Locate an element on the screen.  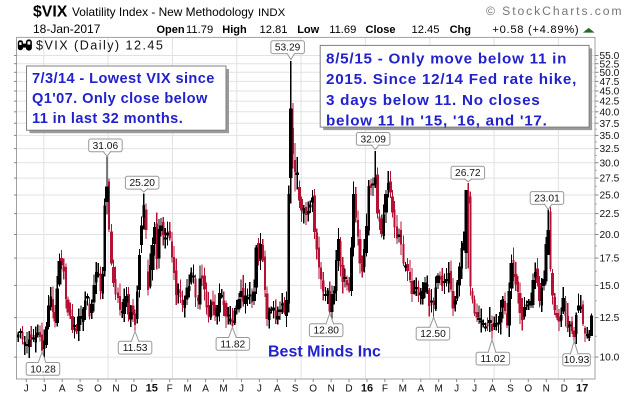
svg-text: High is located at coordinates (234, 30).